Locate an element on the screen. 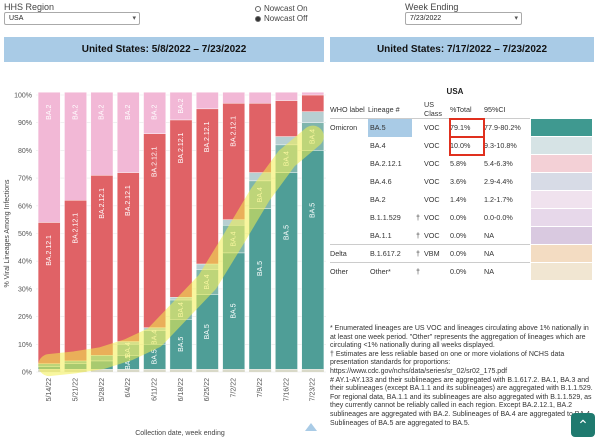  region-select: USA ▾ is located at coordinates (72, 18).